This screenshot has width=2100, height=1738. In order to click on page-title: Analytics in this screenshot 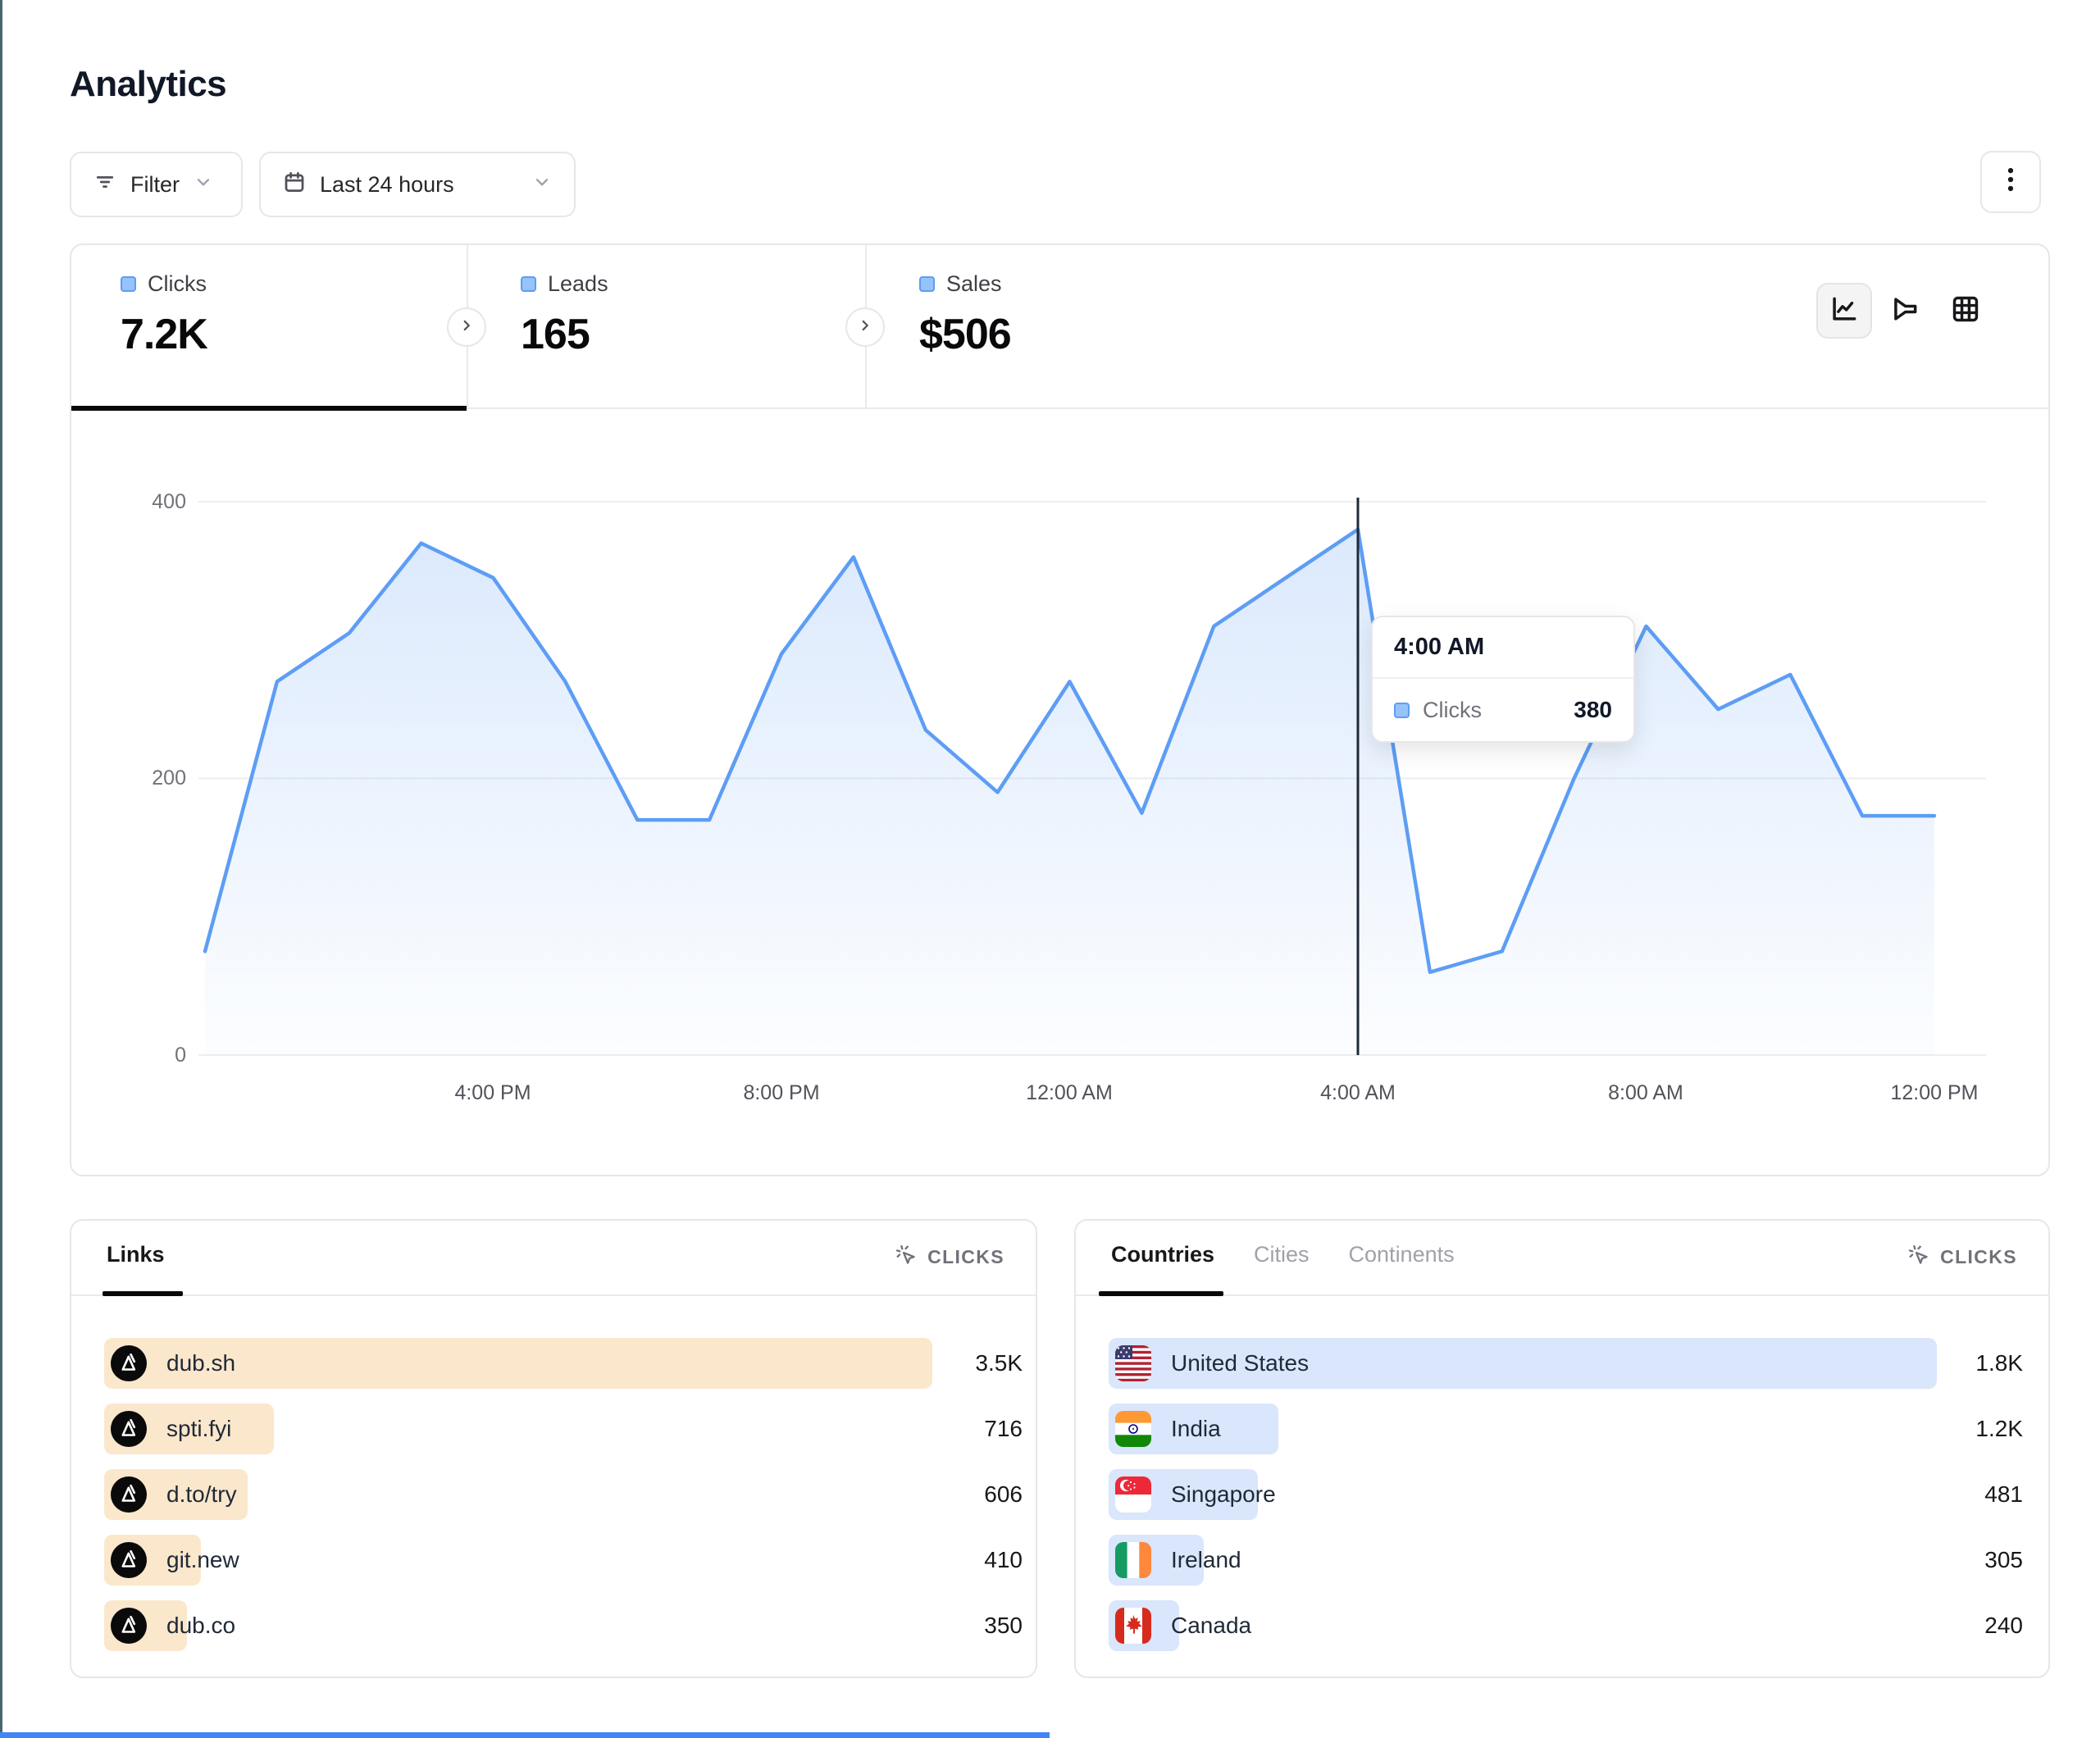, I will do `click(148, 84)`.